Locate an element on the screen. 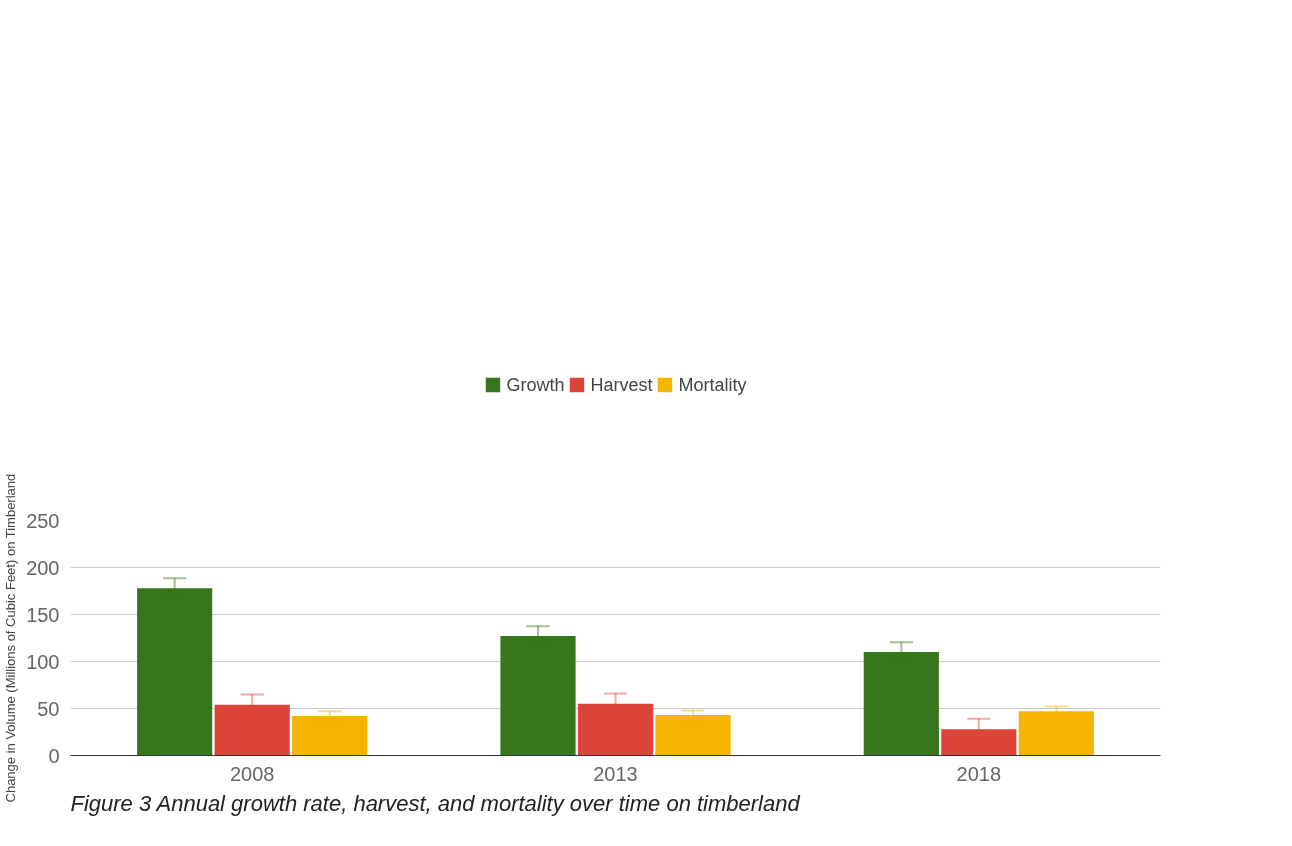  x-tick-label: 2013 is located at coordinates (615, 773).